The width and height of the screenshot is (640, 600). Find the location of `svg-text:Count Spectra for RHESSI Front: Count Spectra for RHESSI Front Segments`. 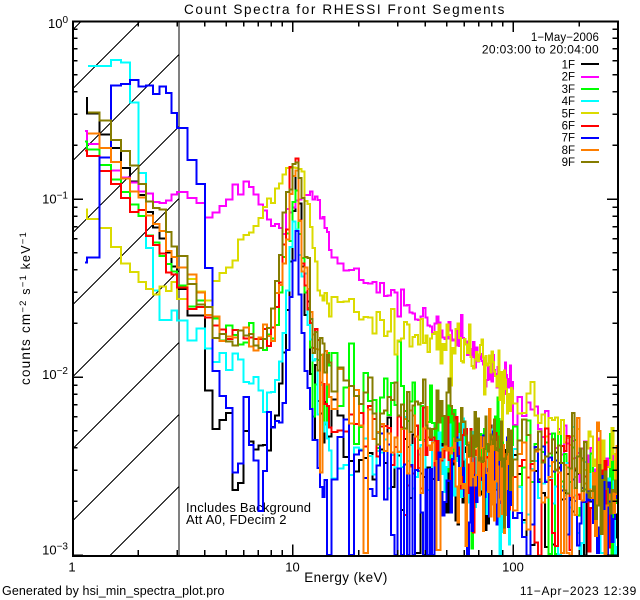

svg-text:Count Spectra for RHESSI Front: Count Spectra for RHESSI Front Segments is located at coordinates (345, 9).